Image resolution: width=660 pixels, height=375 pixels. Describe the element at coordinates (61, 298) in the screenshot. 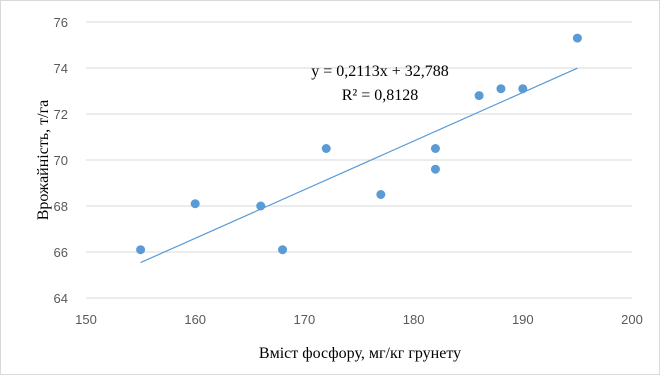

I see `y-tick-label: 64` at that location.